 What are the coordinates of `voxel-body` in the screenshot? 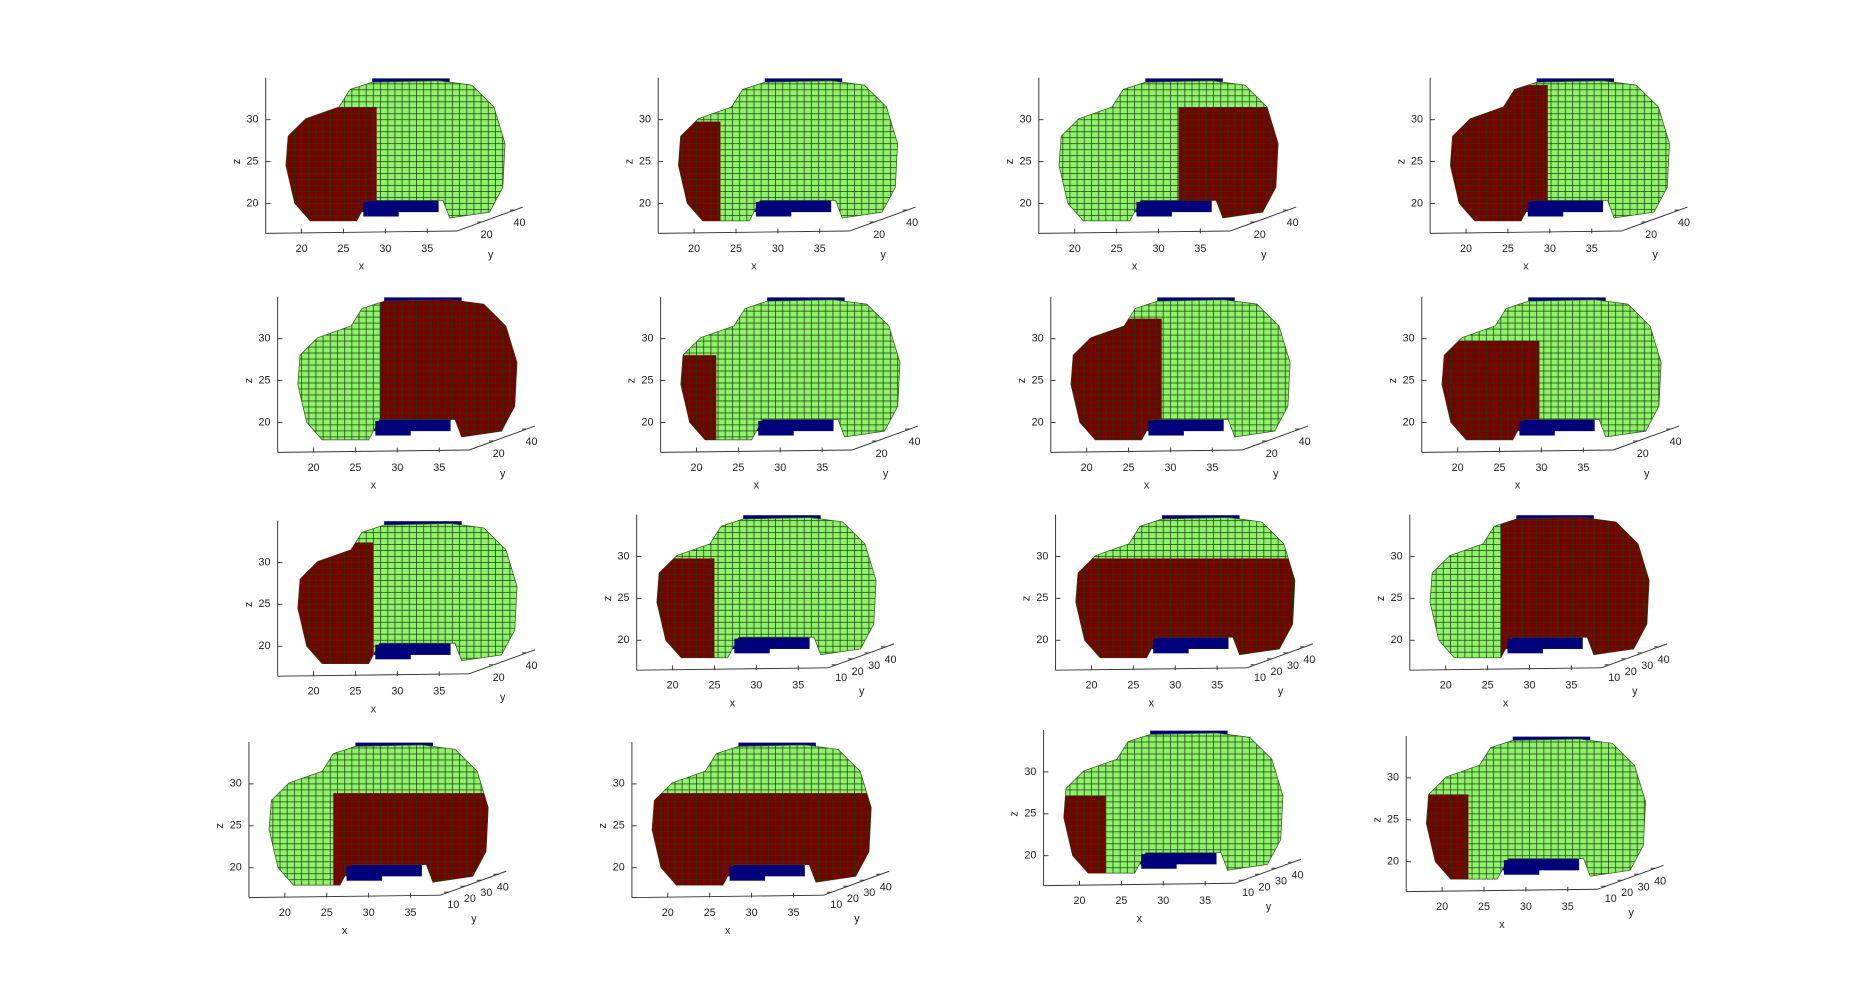 It's located at (1173, 803).